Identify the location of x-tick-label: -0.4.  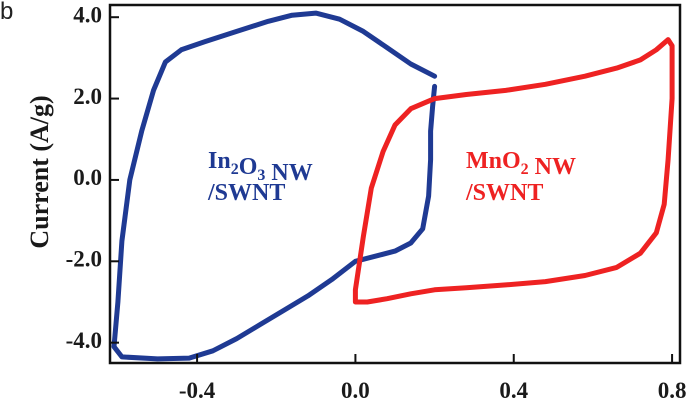
(197, 390).